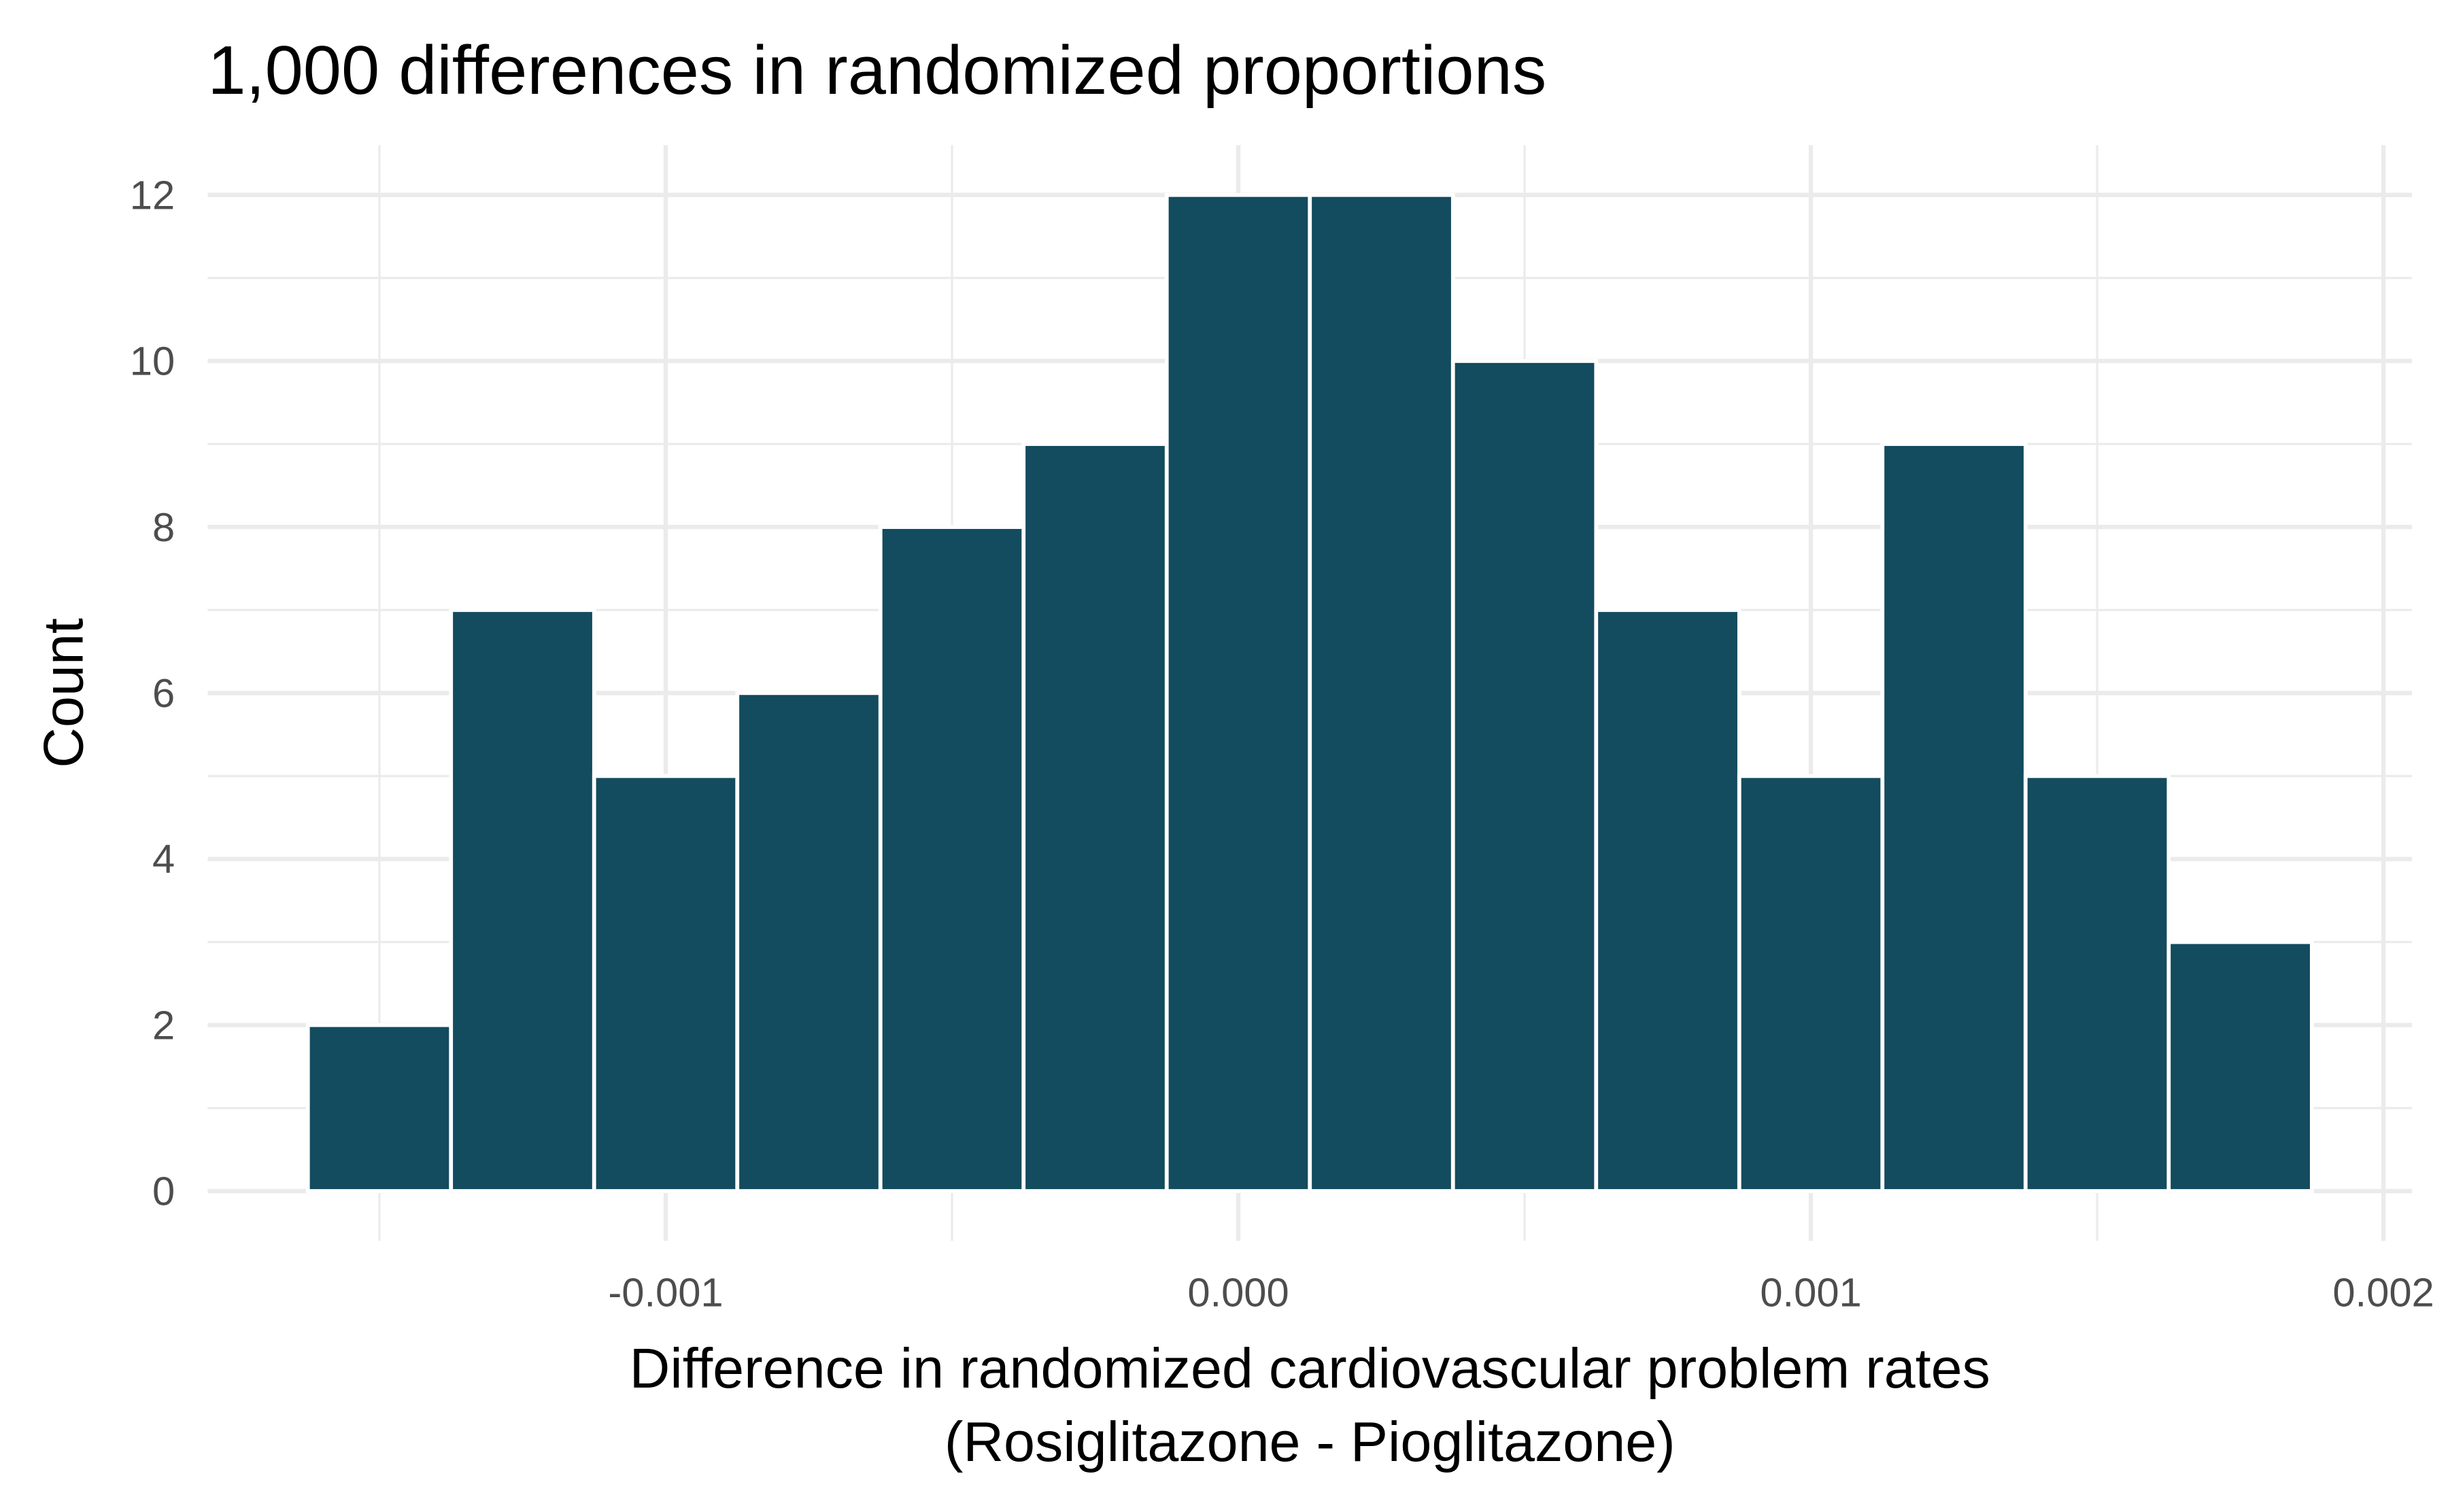 This screenshot has width=2448, height=1512. What do you see at coordinates (164, 527) in the screenshot?
I see `y-tick-label: 8` at bounding box center [164, 527].